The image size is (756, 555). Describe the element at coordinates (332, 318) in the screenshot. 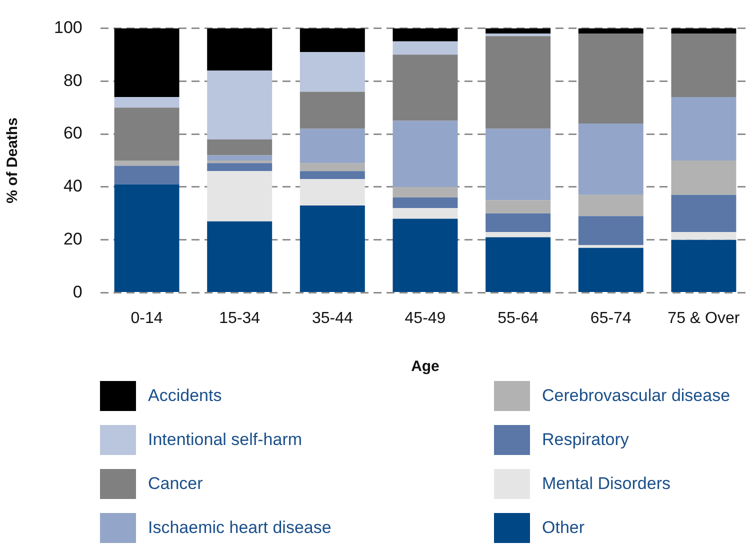

I see `x-tick-label: 35-44` at that location.